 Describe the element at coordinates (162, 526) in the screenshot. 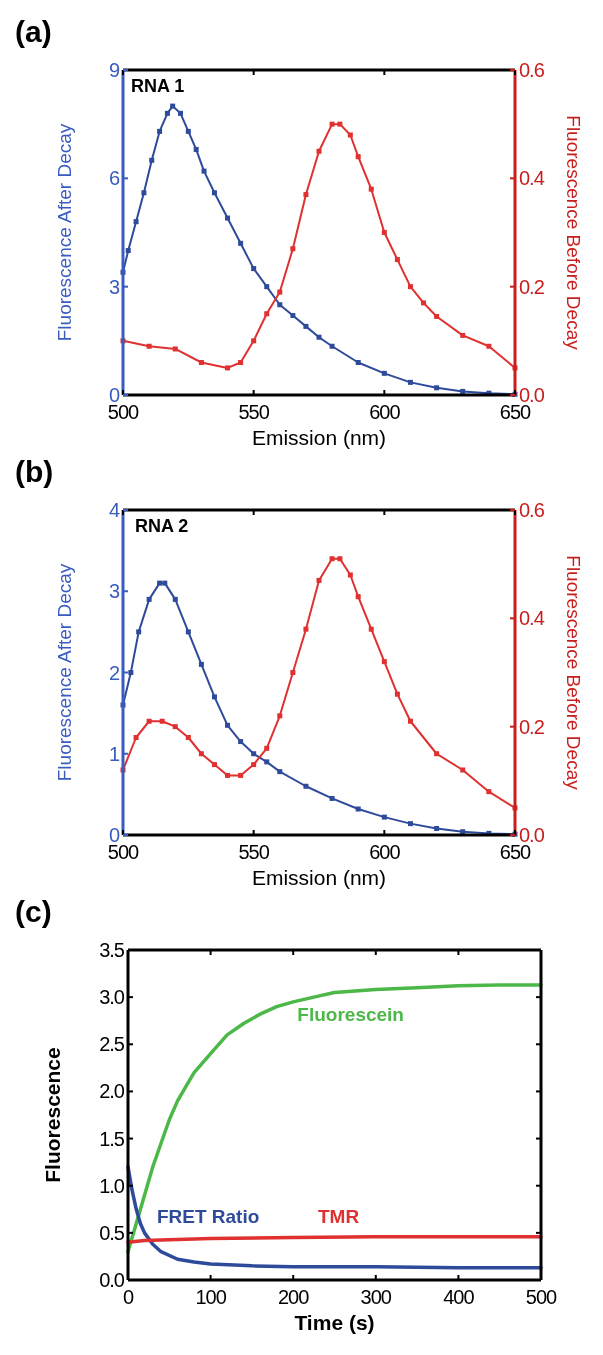

I see `annotation: RNA 2` at that location.